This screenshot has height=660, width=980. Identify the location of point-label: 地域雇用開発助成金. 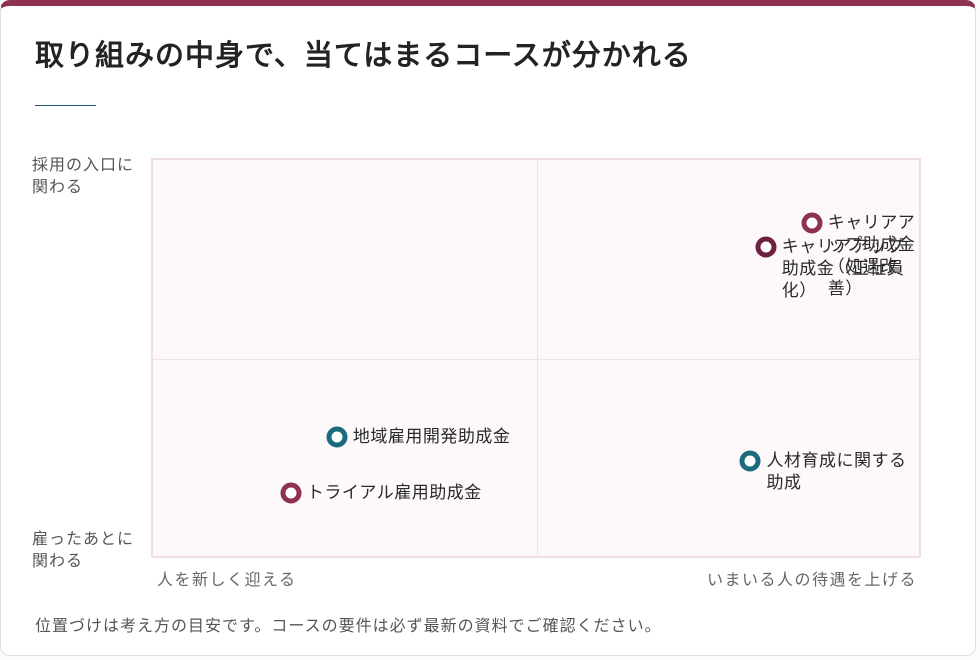
(431, 437).